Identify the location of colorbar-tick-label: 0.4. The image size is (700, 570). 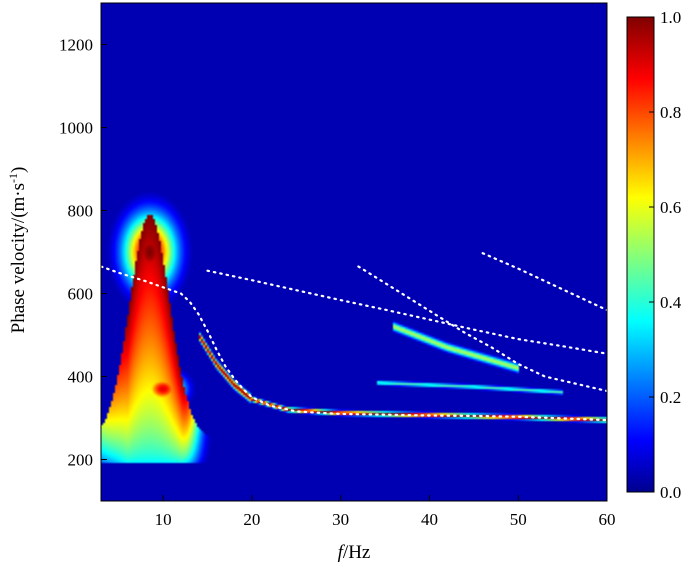
(671, 302).